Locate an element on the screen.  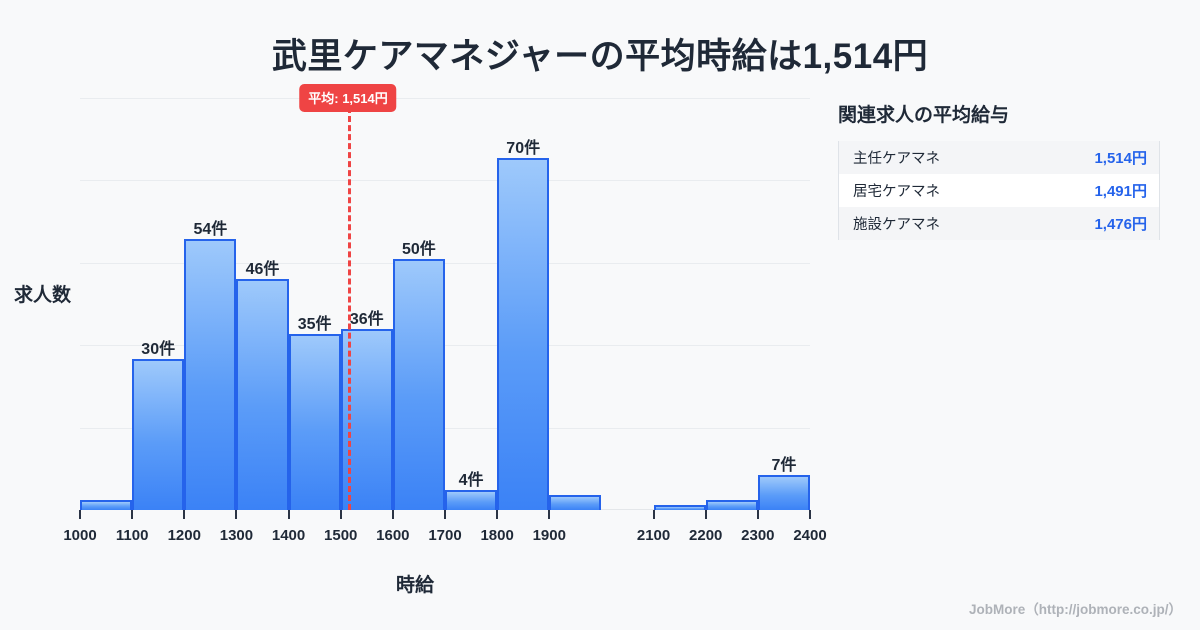
bar-value-label: 35件 is located at coordinates (314, 325).